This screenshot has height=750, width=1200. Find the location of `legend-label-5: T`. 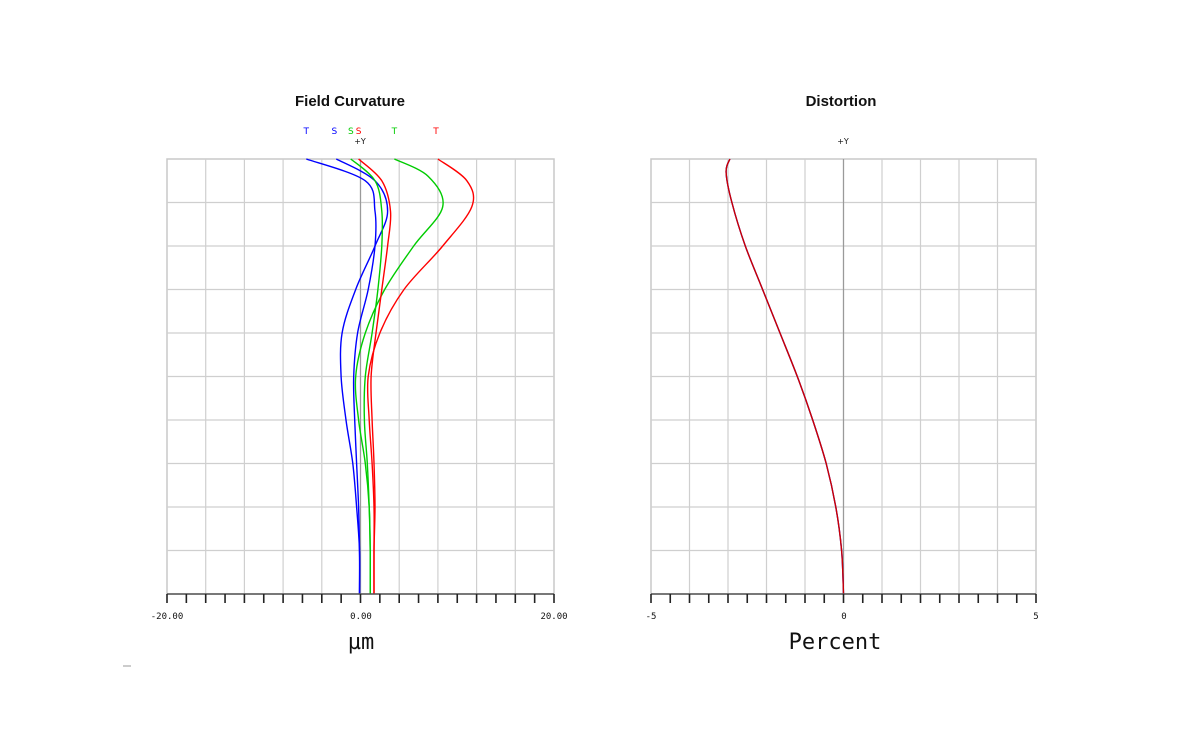

legend-label-5: T is located at coordinates (394, 132).